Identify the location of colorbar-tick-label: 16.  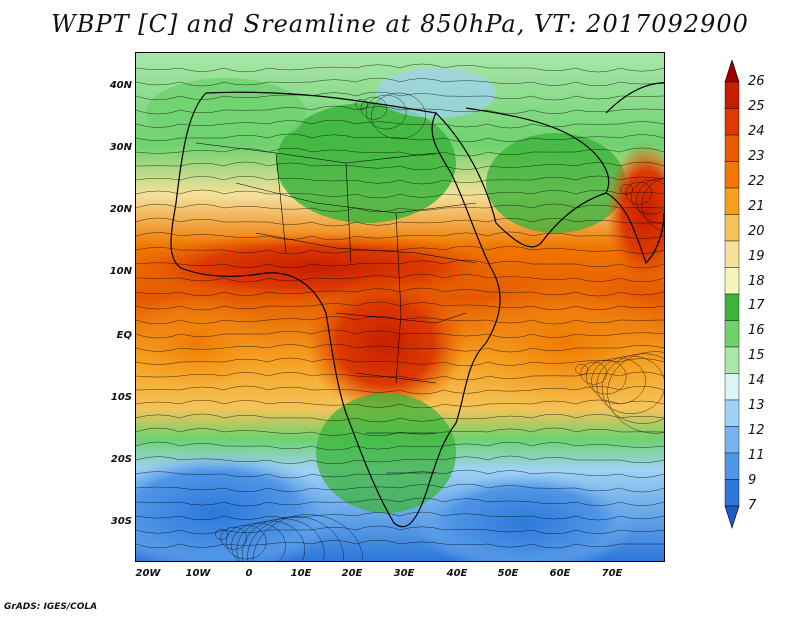
(756, 331).